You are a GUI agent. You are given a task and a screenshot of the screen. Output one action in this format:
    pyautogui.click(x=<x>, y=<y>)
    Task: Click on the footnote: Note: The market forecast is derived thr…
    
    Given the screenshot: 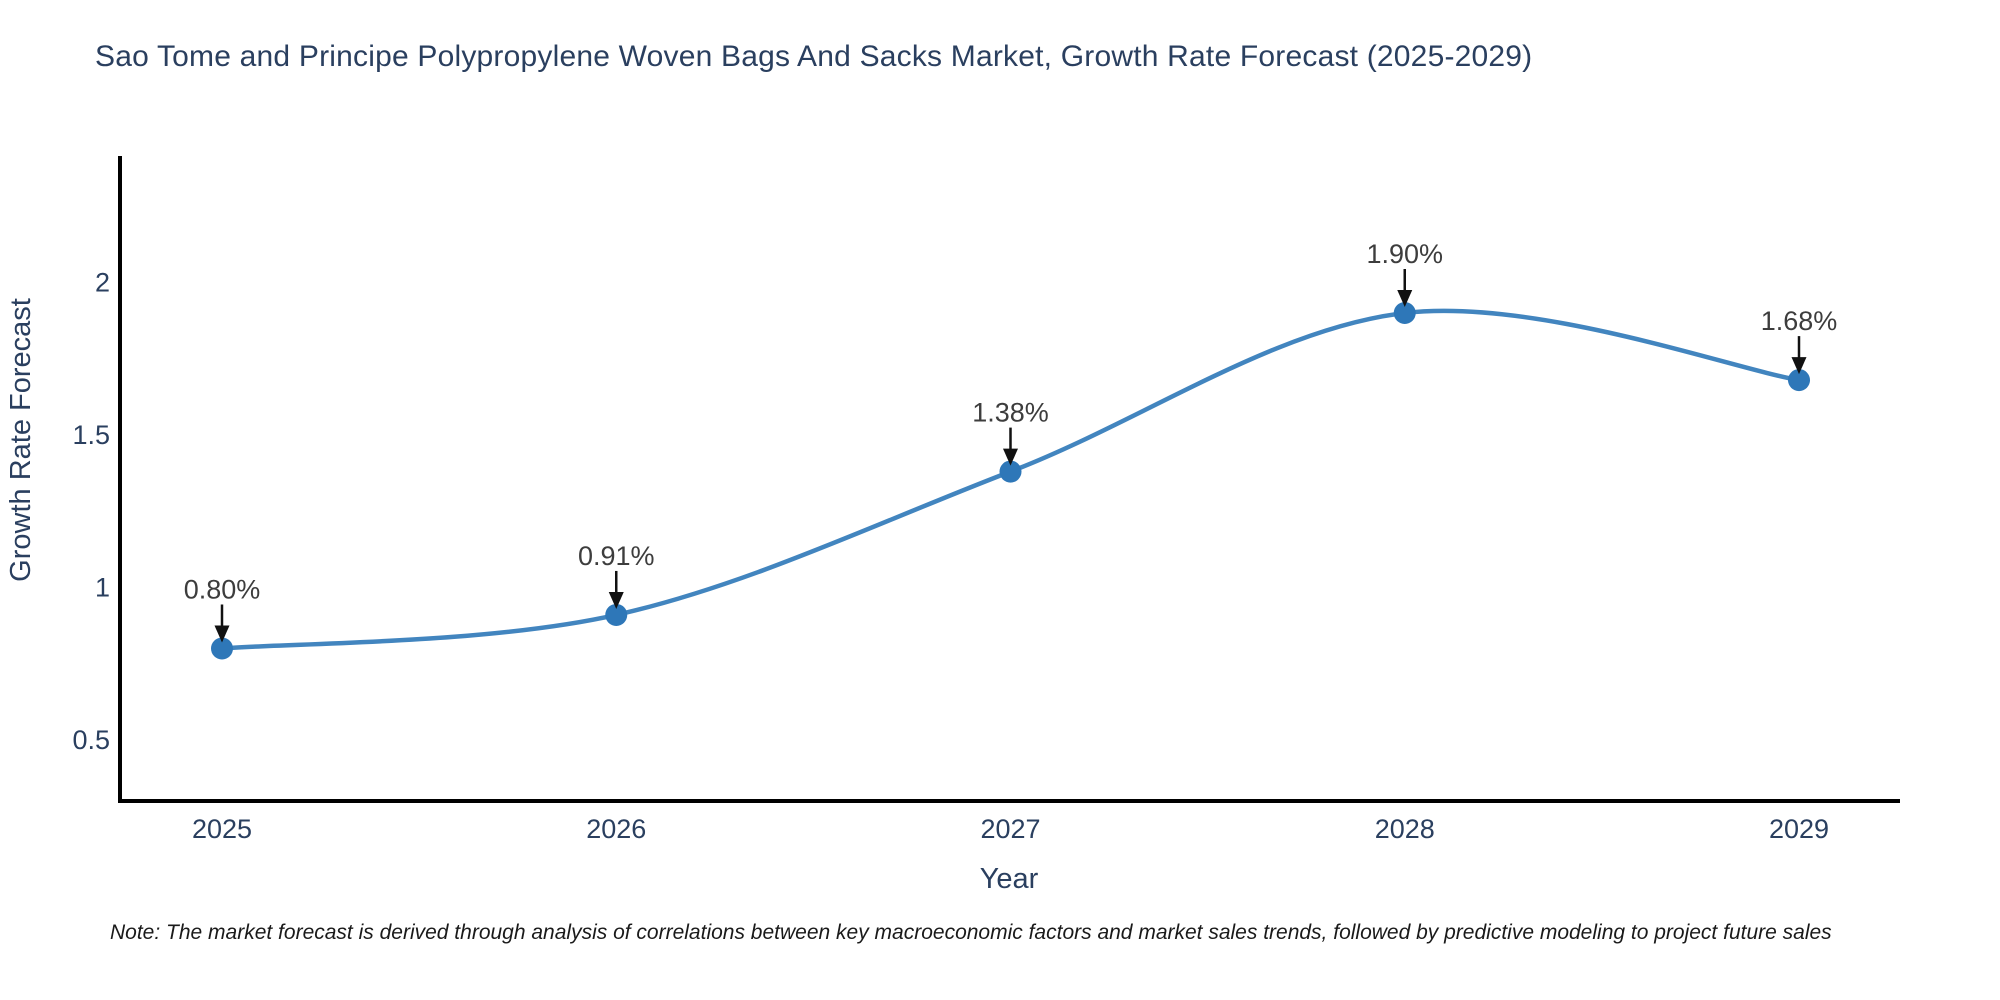 What is the action you would take?
    pyautogui.click(x=971, y=932)
    